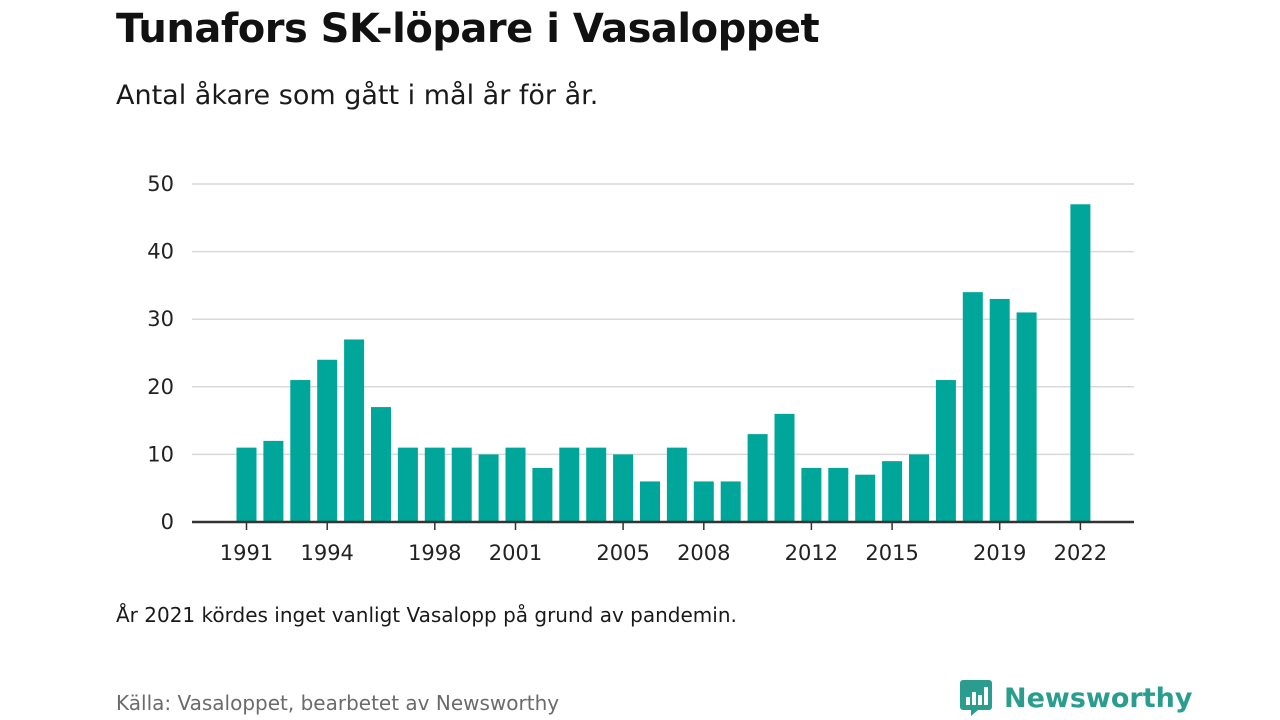 Image resolution: width=1280 pixels, height=720 pixels. What do you see at coordinates (488, 488) in the screenshot?
I see `bar-2000` at bounding box center [488, 488].